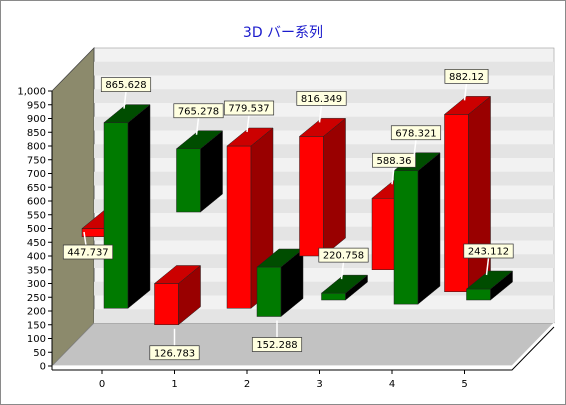 The height and width of the screenshot is (405, 566). What do you see at coordinates (392, 384) in the screenshot?
I see `x-tick-label: 4` at bounding box center [392, 384].